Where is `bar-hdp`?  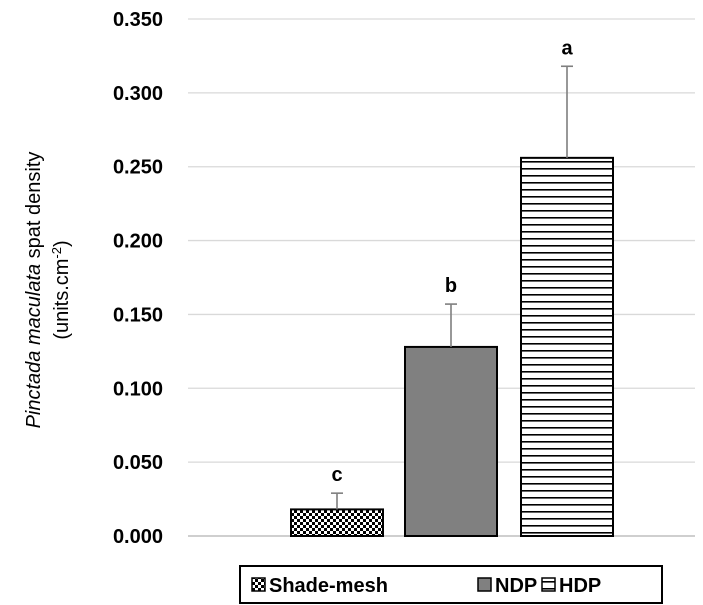 bar-hdp is located at coordinates (567, 346).